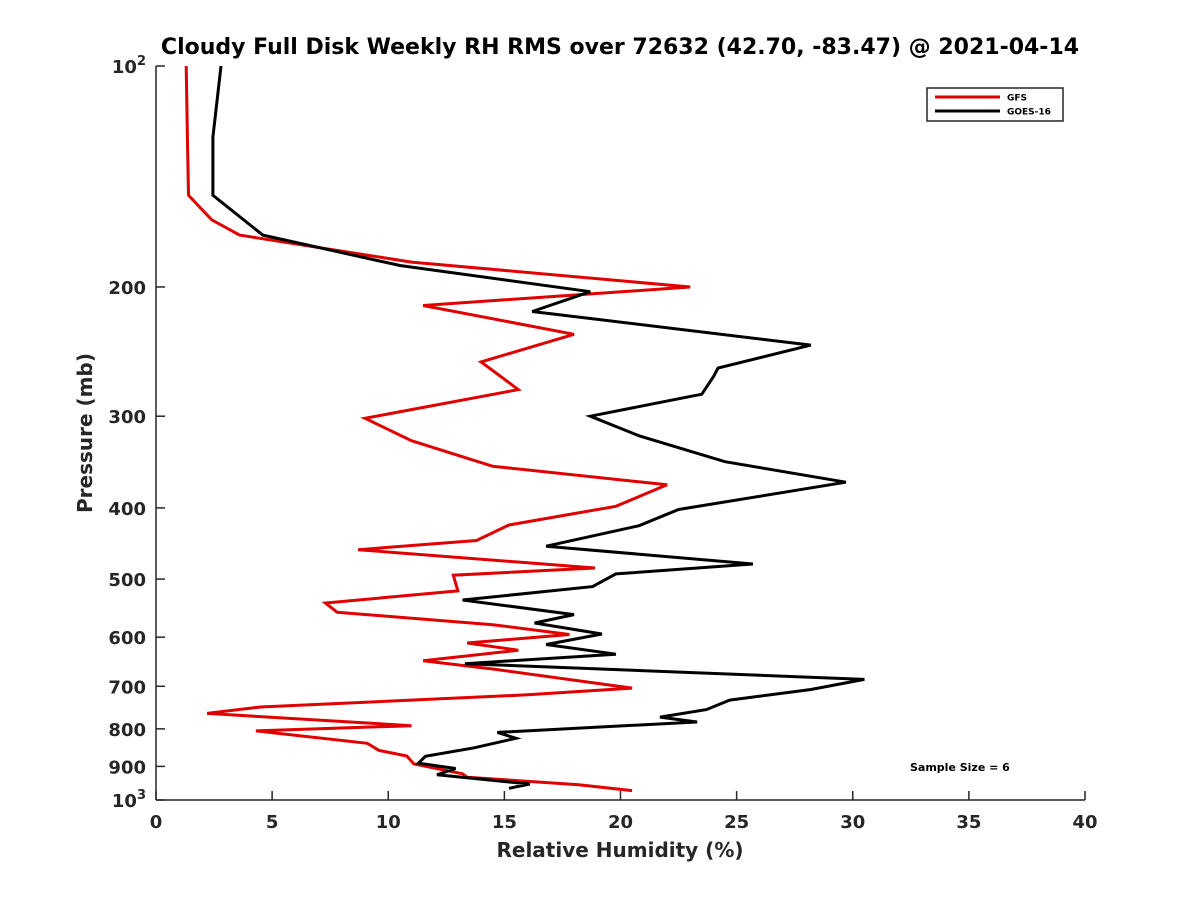  I want to click on legend-label-goes-16: GOES-16, so click(1029, 113).